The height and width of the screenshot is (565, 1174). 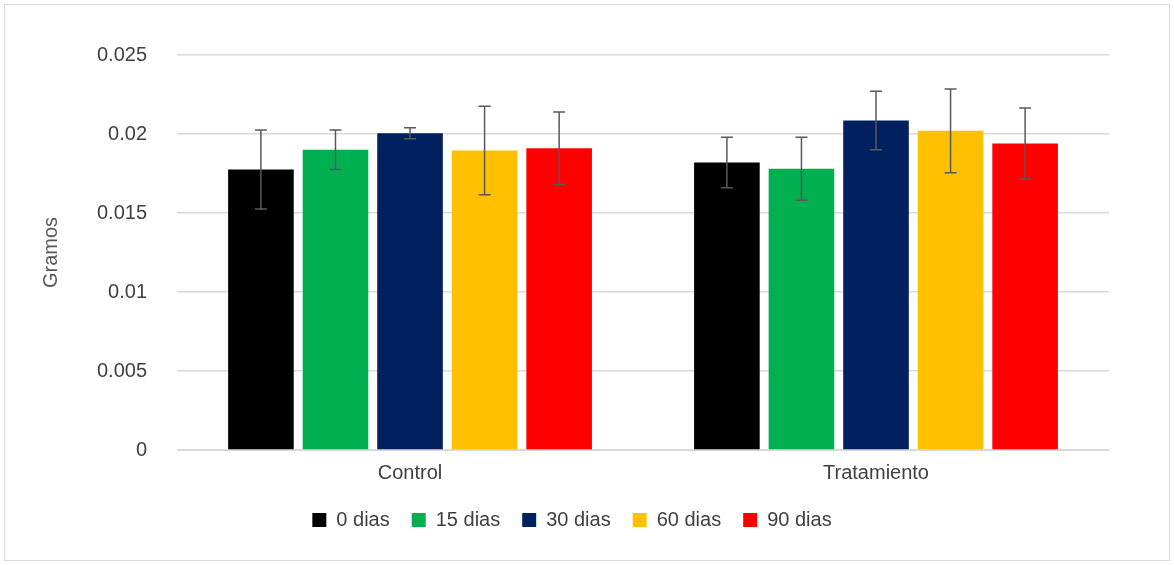 I want to click on y-tick-label: 0.02, so click(x=128, y=132).